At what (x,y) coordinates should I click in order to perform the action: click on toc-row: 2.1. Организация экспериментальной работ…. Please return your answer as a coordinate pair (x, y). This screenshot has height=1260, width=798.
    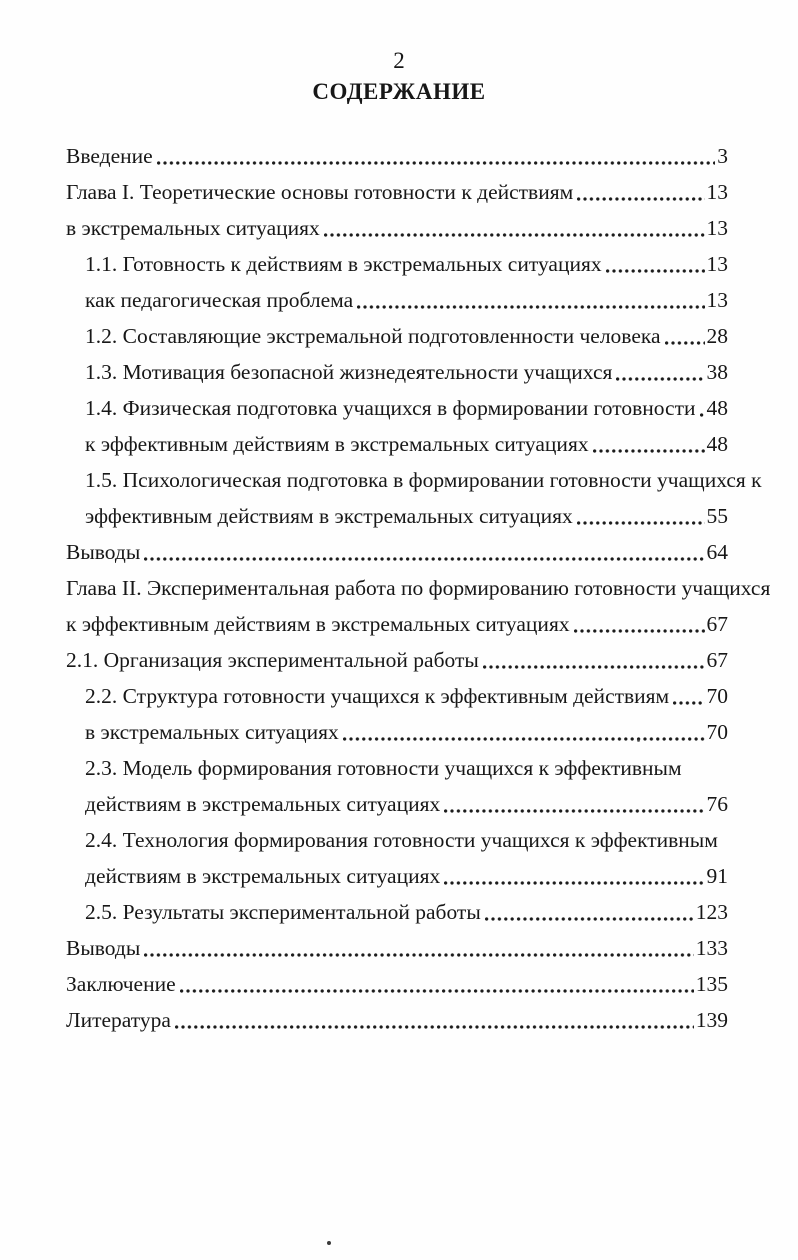
    Looking at the image, I should click on (397, 660).